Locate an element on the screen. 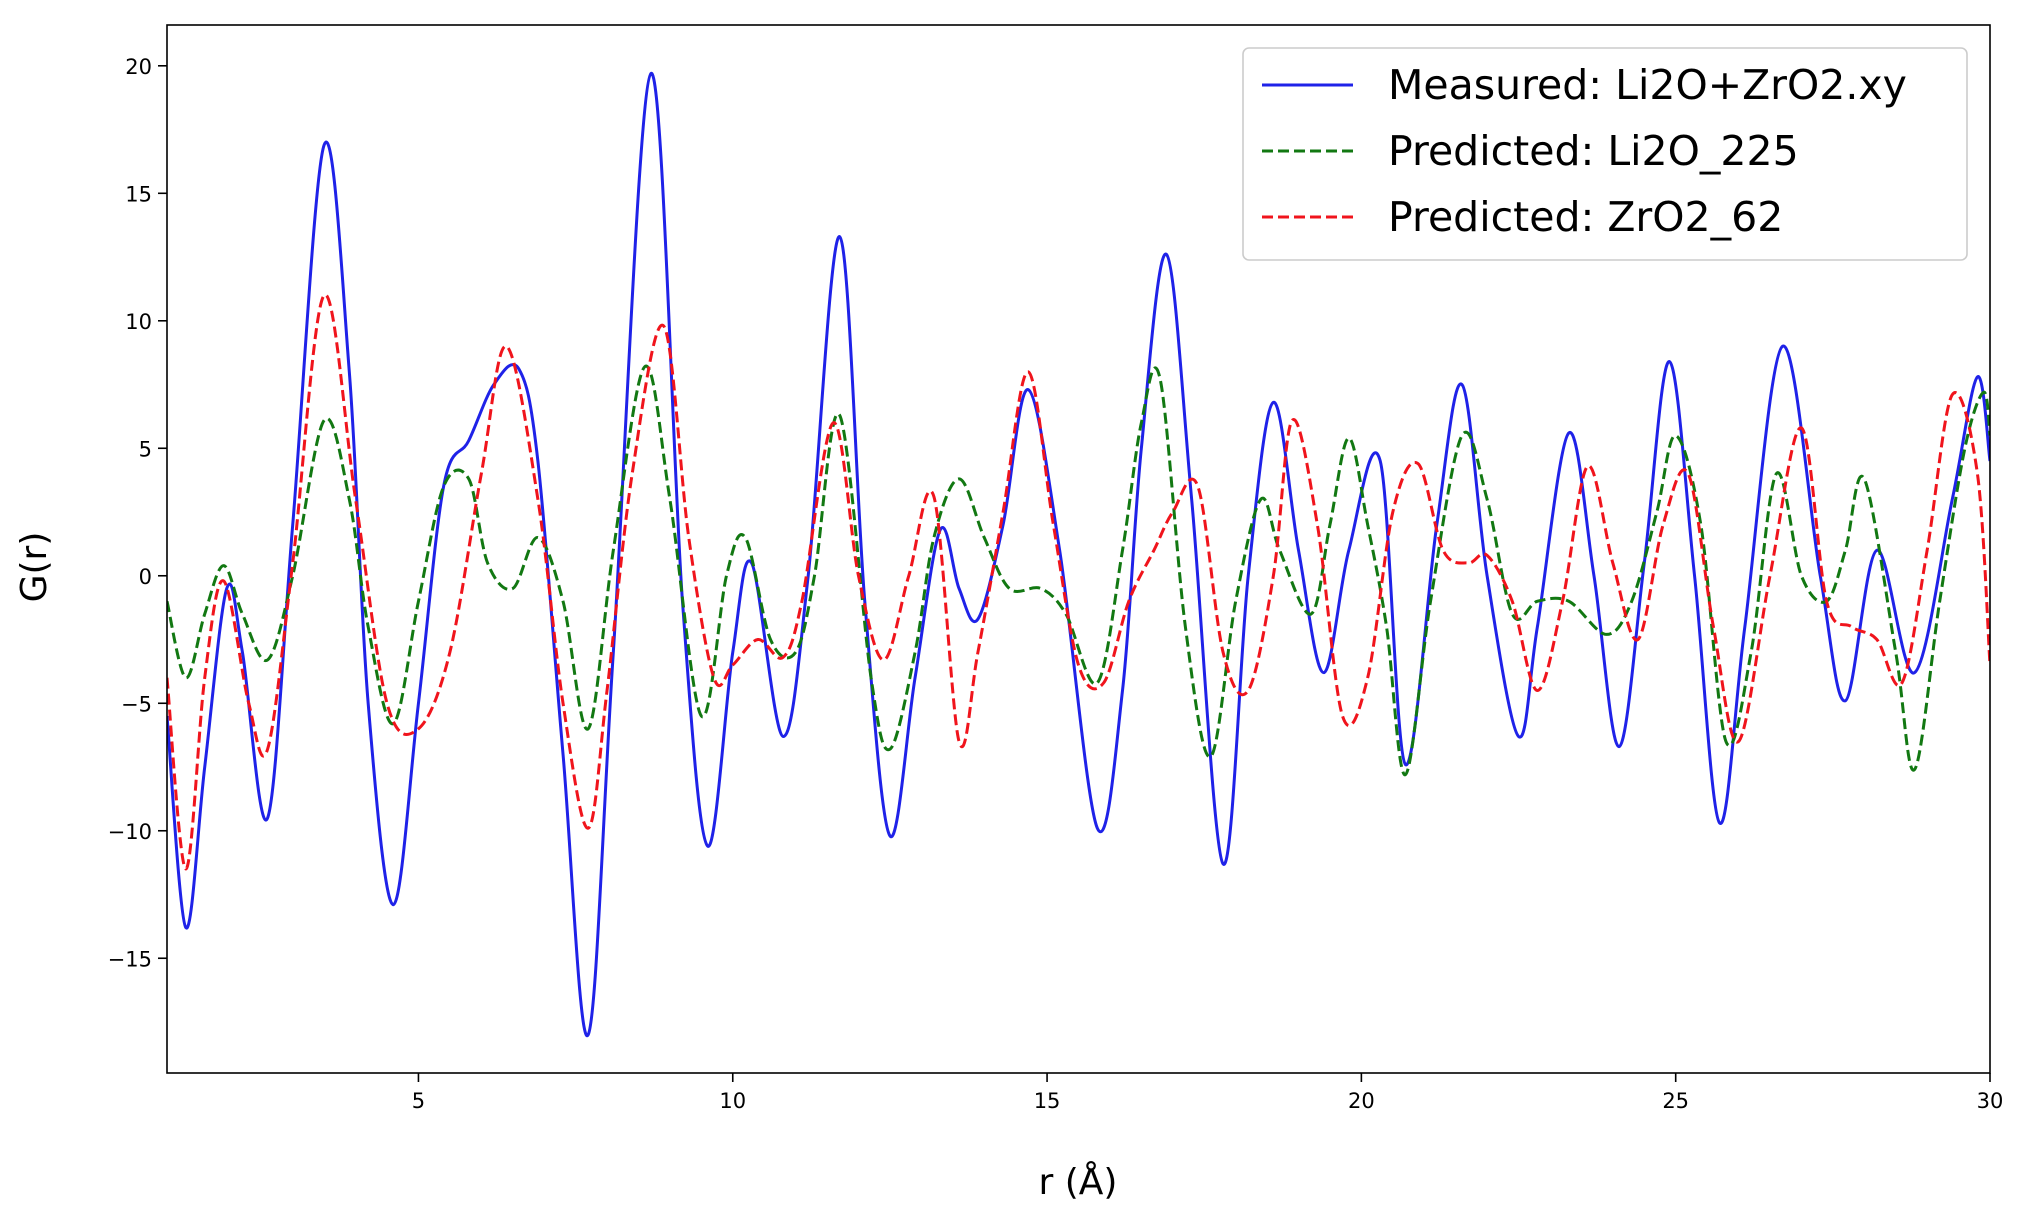 The height and width of the screenshot is (1208, 2018). legend-entry-measured: Measured: Li2O+ZrO2.xy is located at coordinates (1584, 85).